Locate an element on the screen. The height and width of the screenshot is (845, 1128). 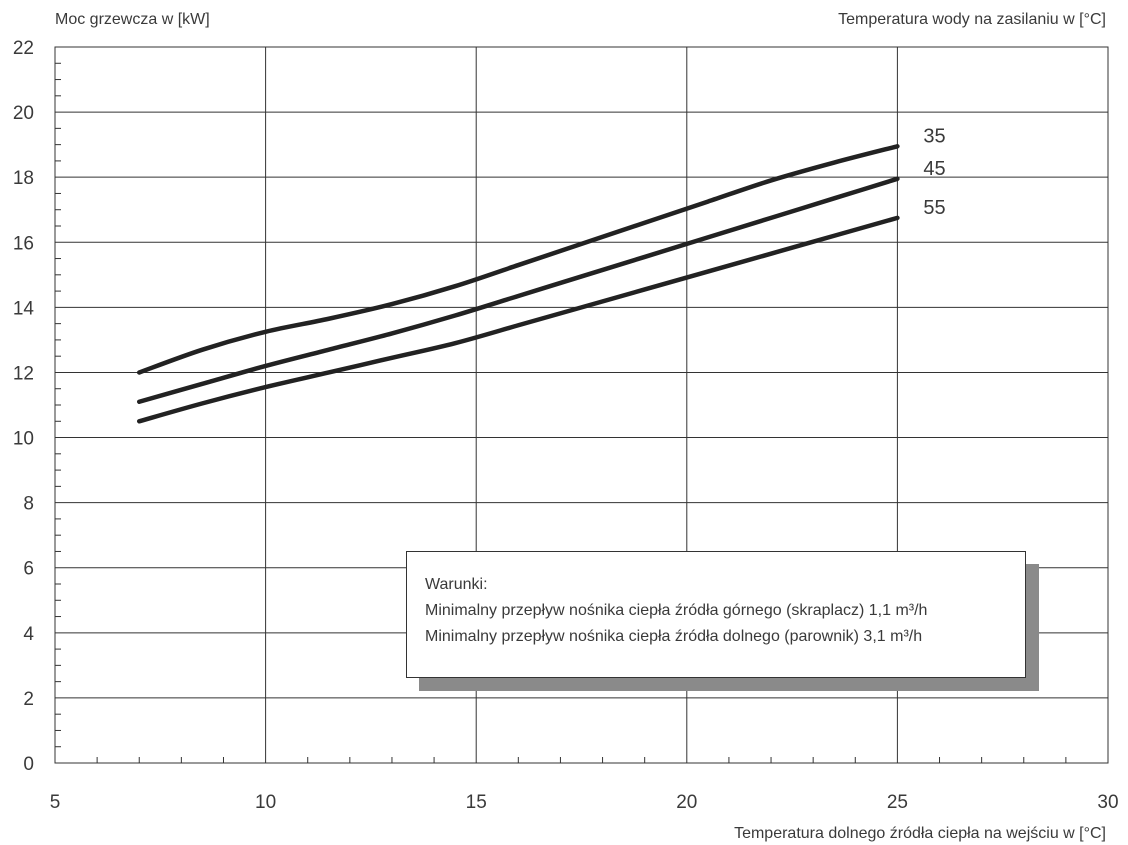
x-tick-labels: 5 10 15 20 25 30 is located at coordinates (584, 802).